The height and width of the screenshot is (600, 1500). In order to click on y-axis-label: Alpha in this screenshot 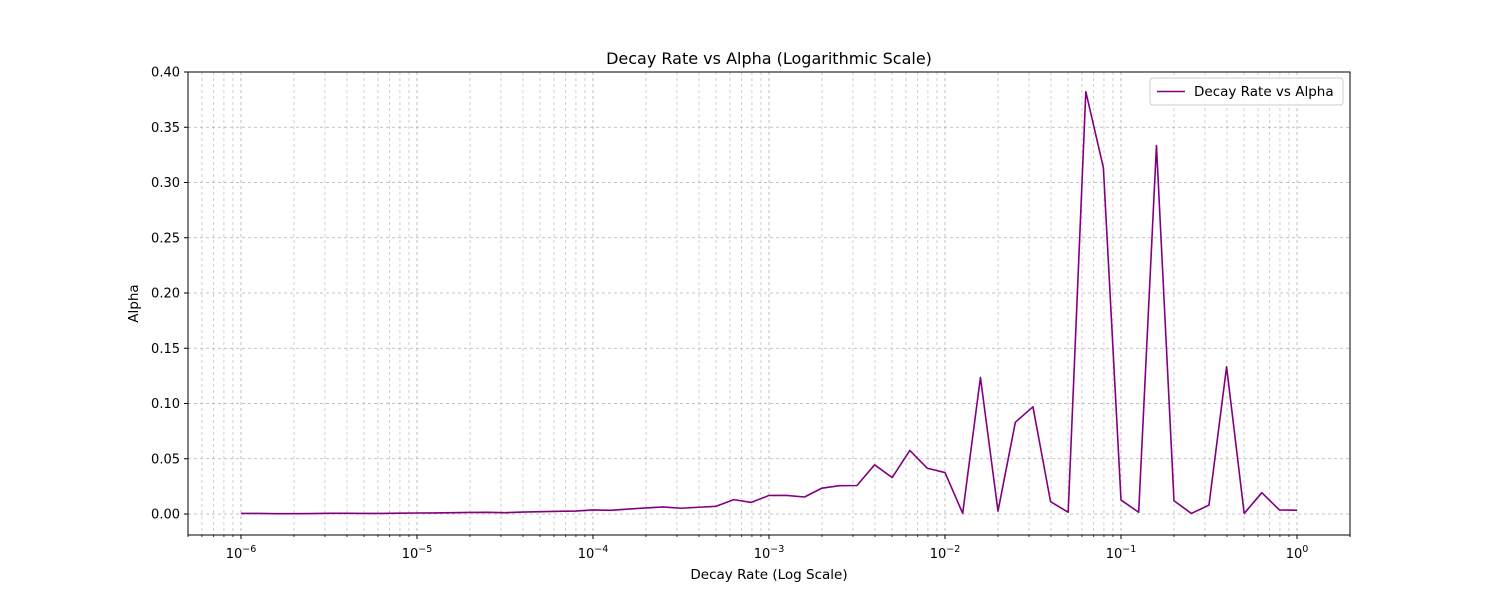, I will do `click(134, 303)`.